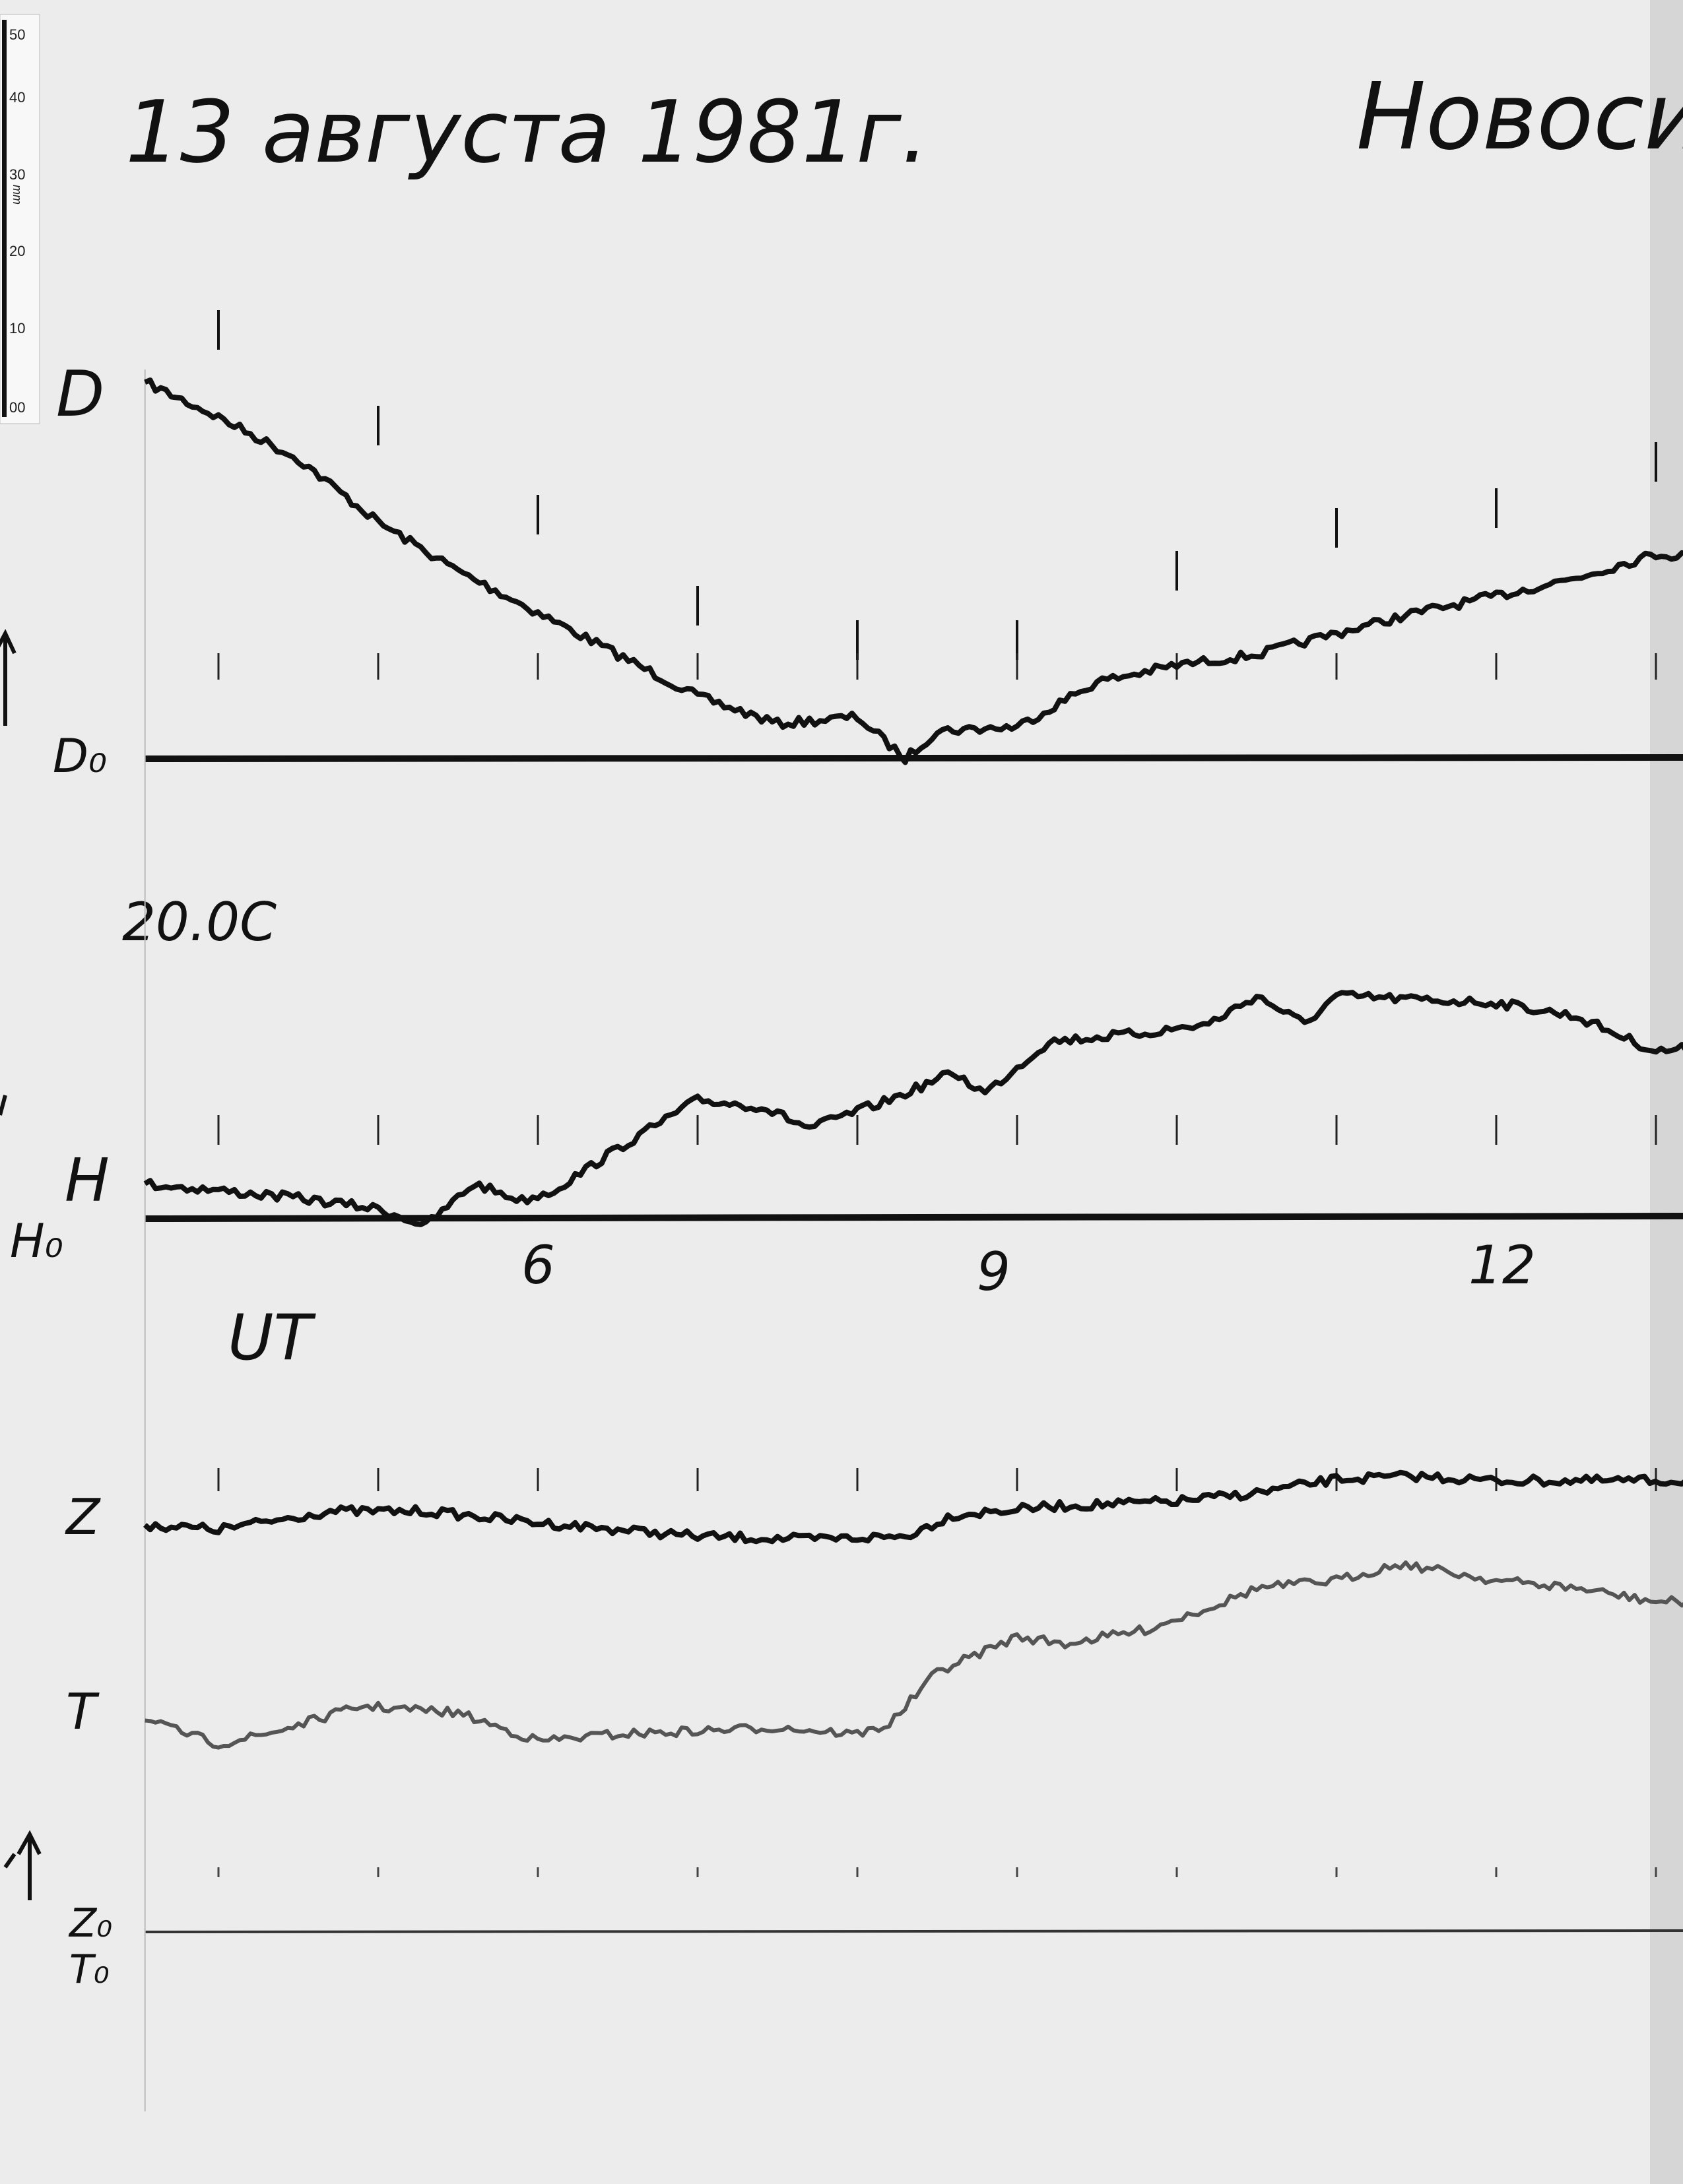 This screenshot has height=2184, width=1683. What do you see at coordinates (89, 1969) in the screenshot?
I see `label-T0: T₀` at bounding box center [89, 1969].